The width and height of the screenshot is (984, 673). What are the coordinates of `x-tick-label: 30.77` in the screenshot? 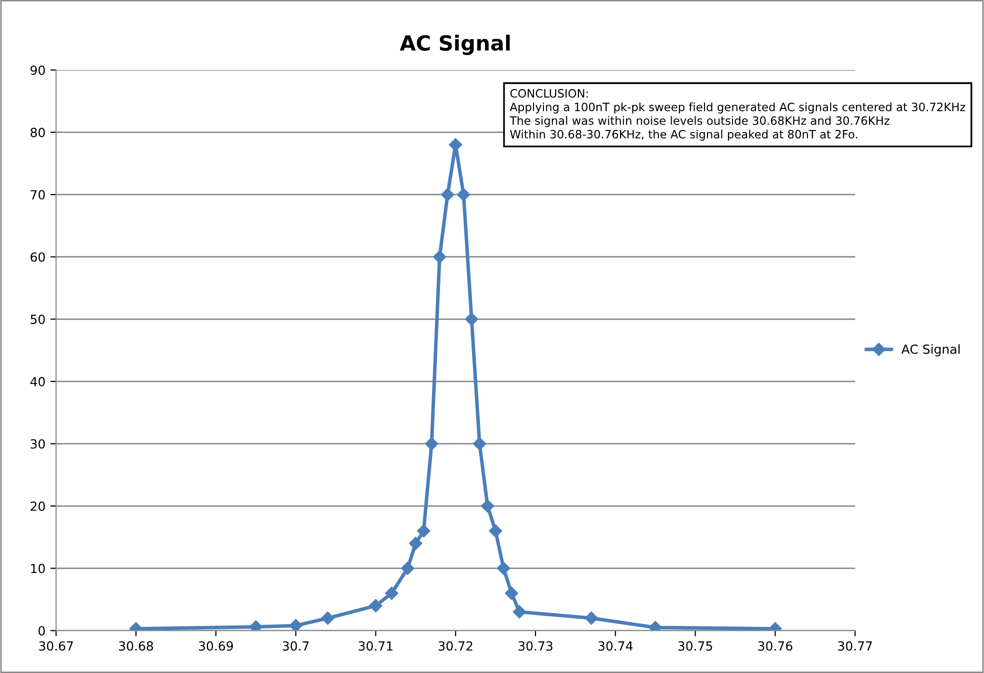 It's located at (855, 646).